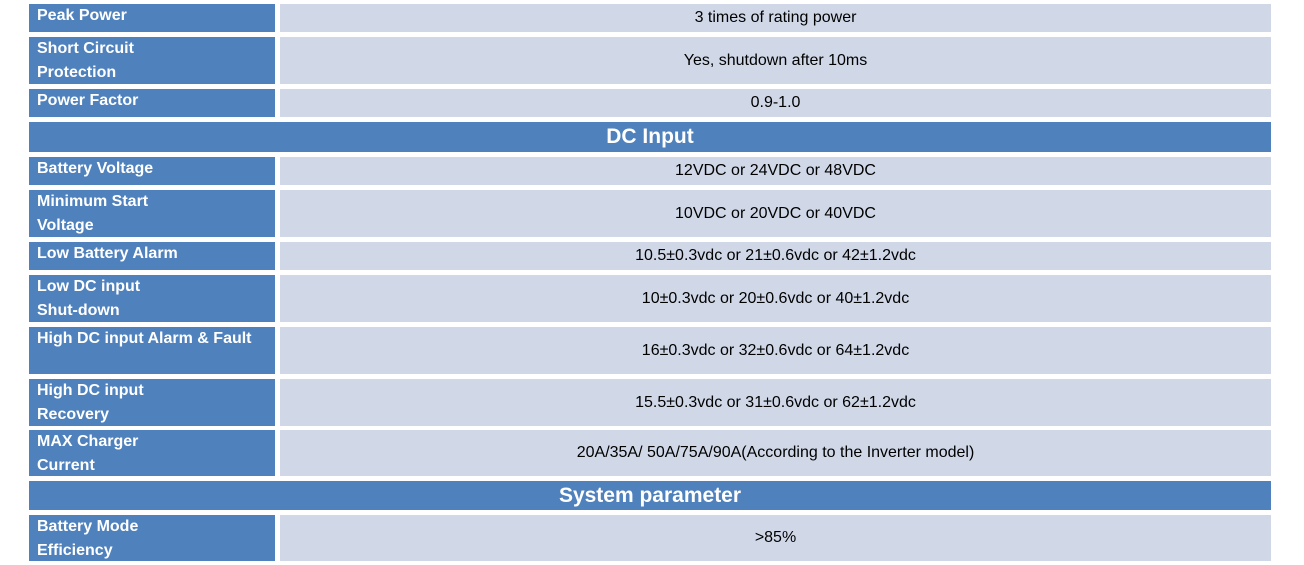  I want to click on spec-value: 0.9-1.0, so click(775, 103).